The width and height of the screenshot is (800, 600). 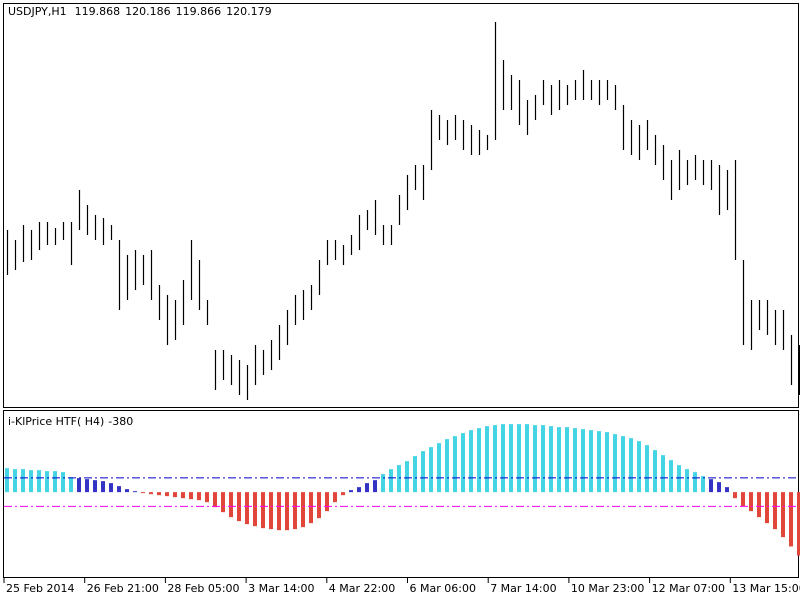 I want to click on x-tick-label: 7 Mar 14:00, so click(x=523, y=588).